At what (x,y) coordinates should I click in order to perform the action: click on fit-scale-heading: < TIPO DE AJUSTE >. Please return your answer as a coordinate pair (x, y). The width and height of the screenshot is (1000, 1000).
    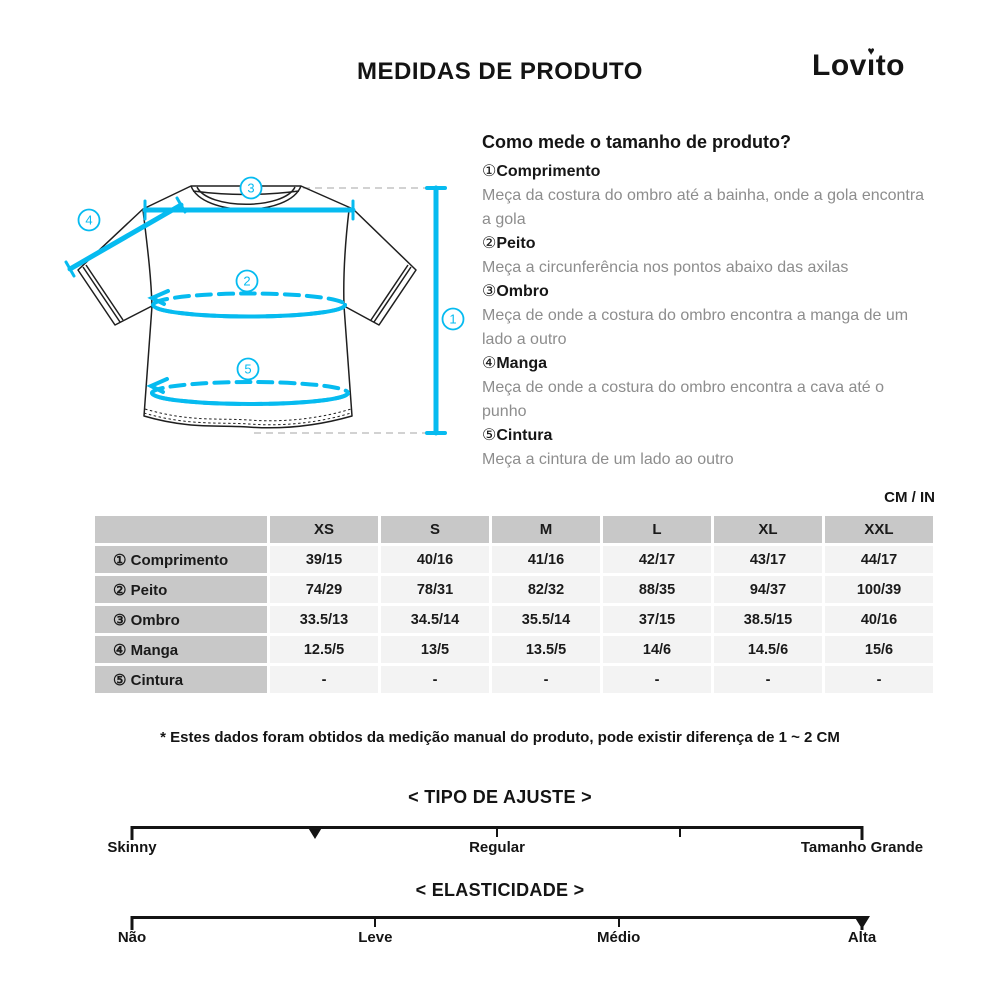
    Looking at the image, I should click on (500, 797).